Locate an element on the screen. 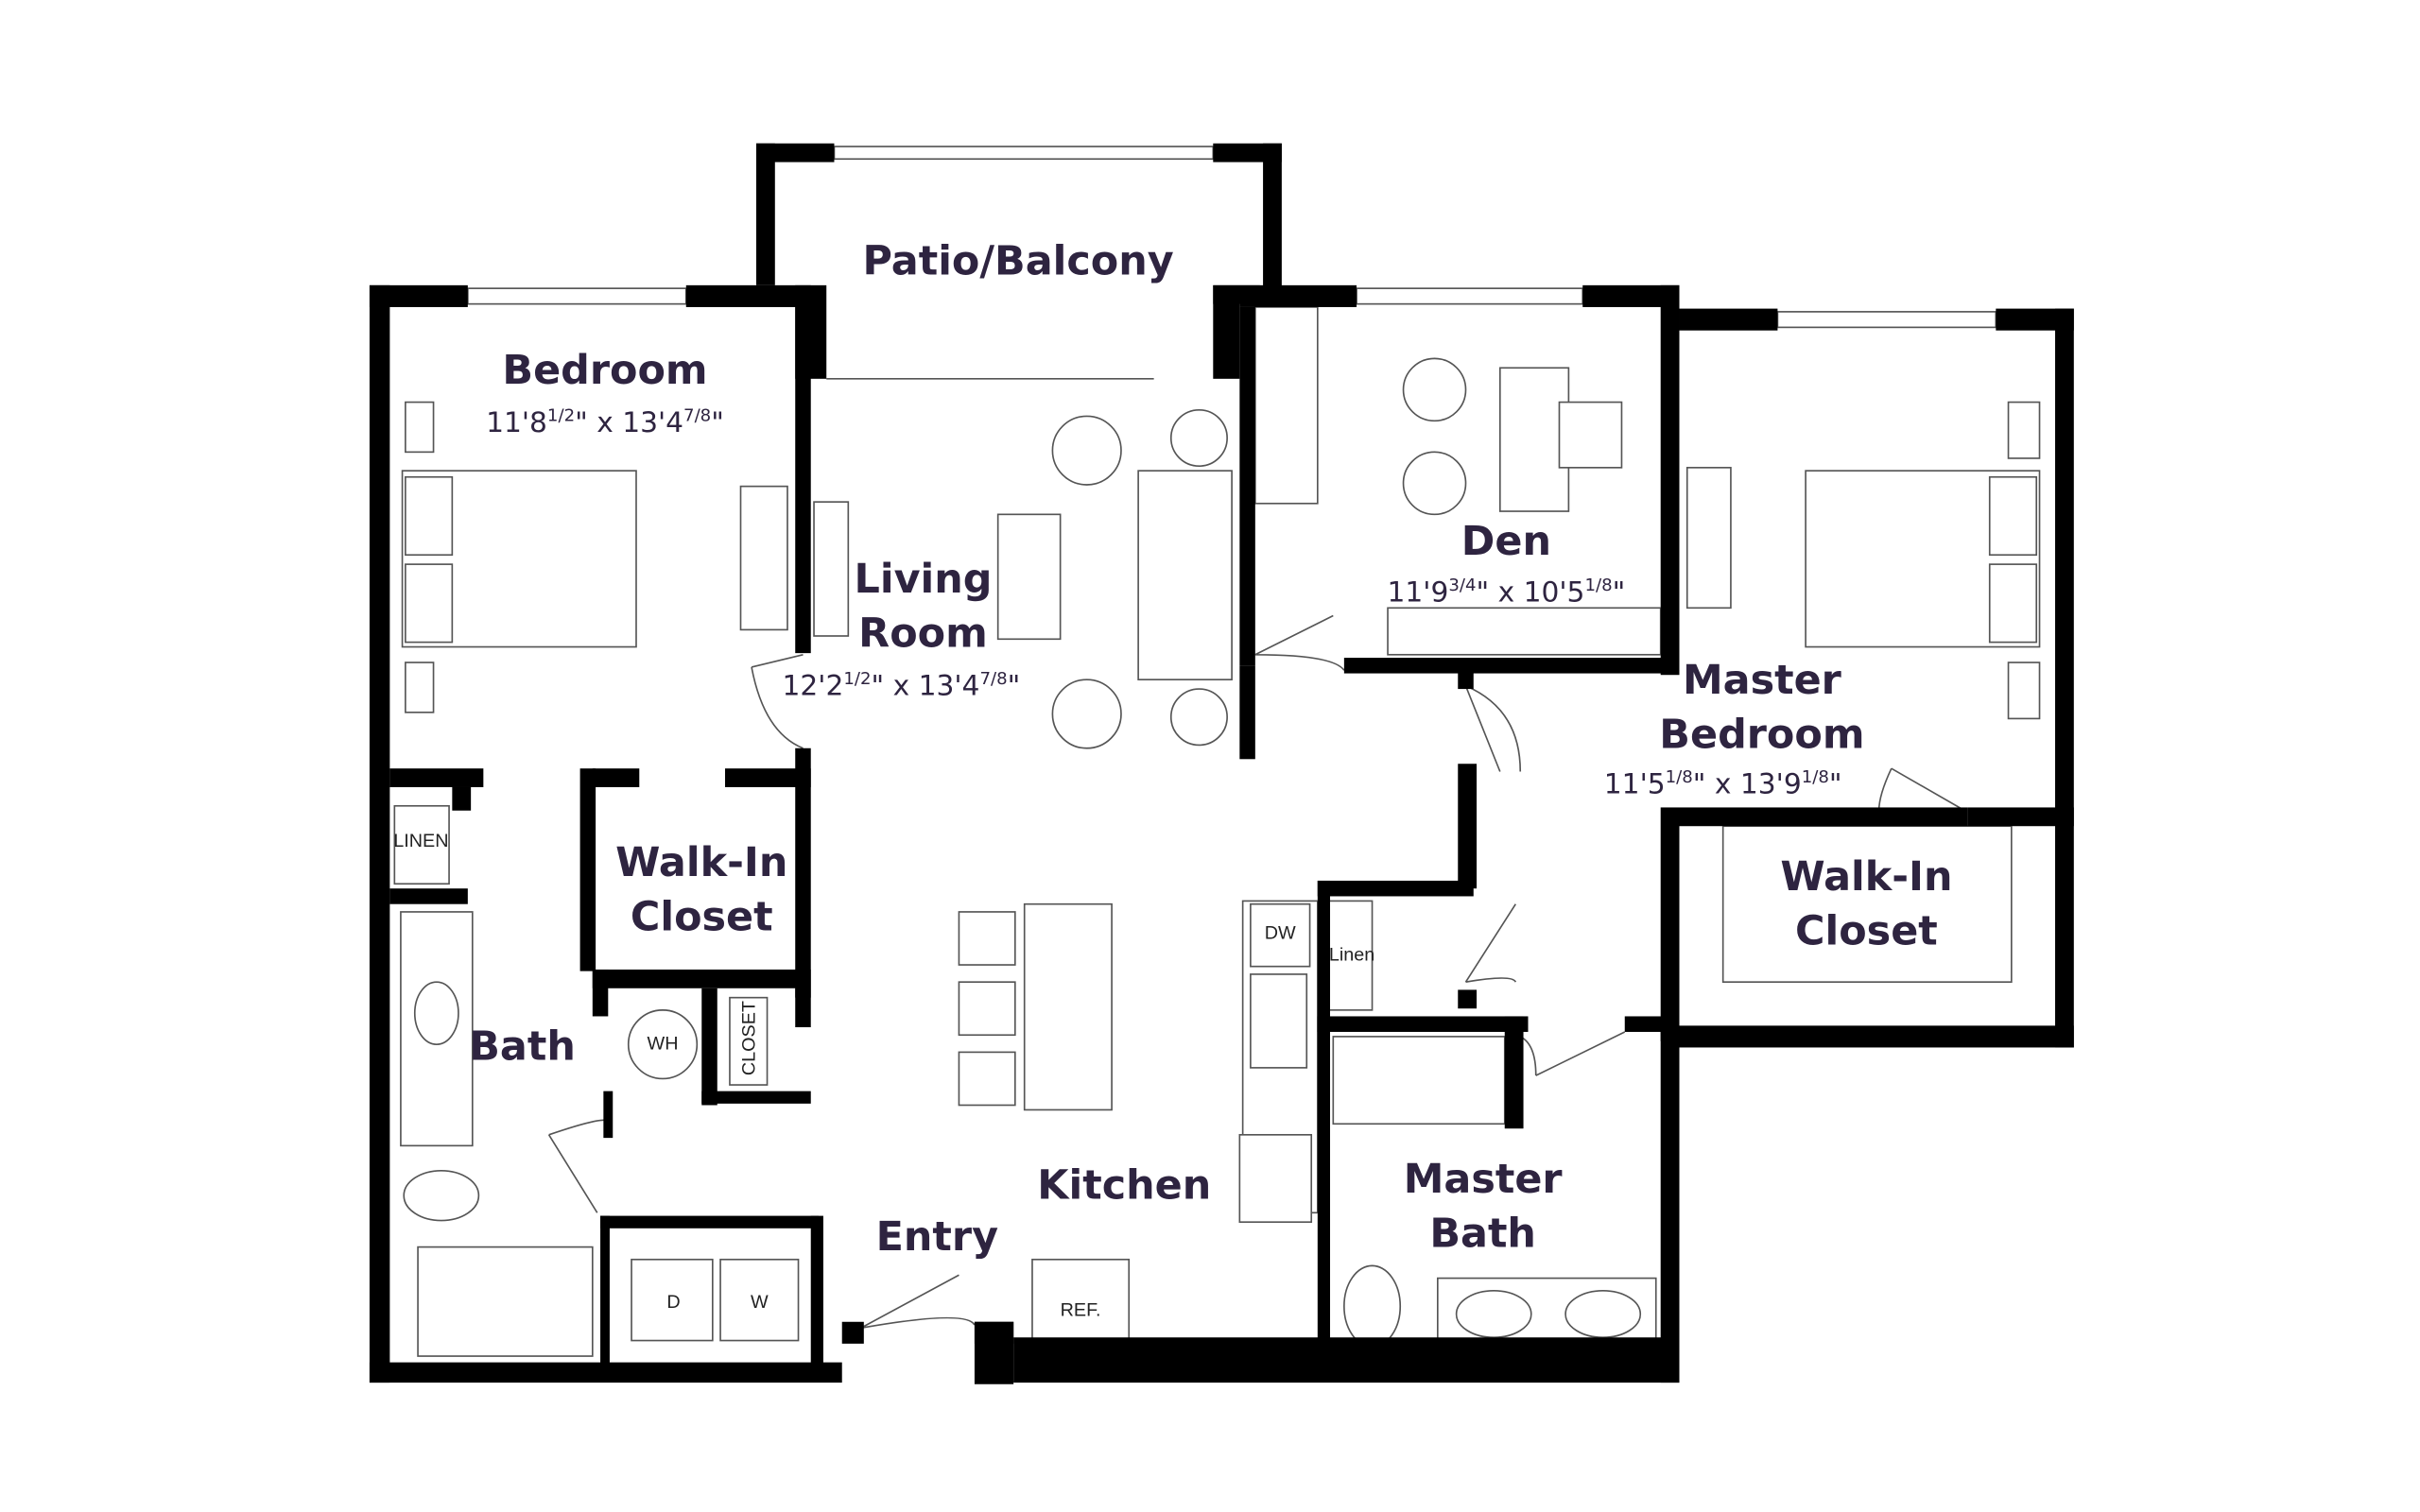  toilet is located at coordinates (1373, 1306).